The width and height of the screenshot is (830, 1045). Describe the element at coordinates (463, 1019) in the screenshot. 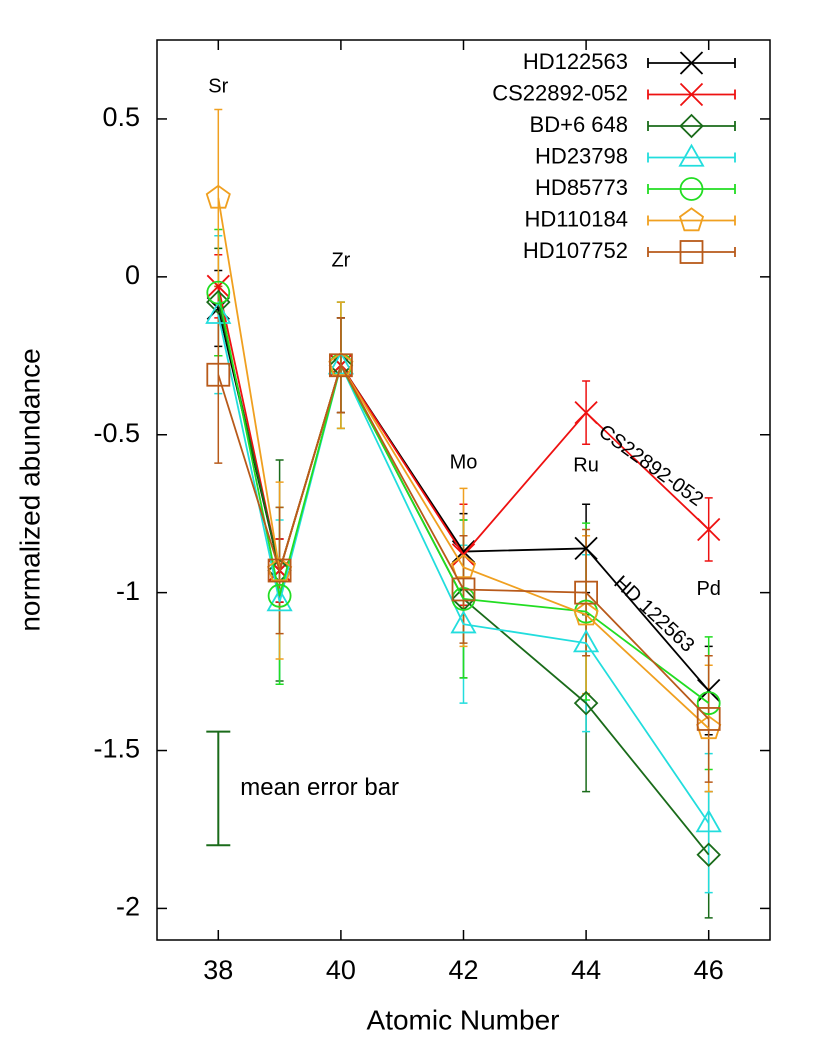

I see `x-axis-title: Atomic Number` at that location.